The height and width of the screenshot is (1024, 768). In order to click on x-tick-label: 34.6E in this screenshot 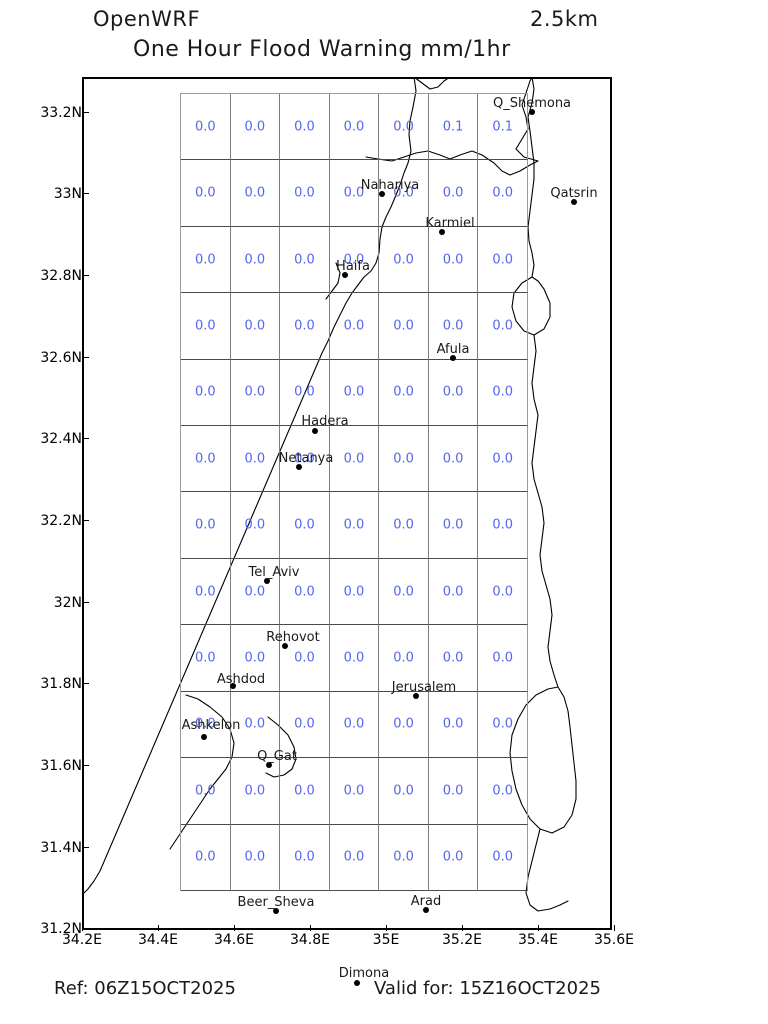, I will do `click(234, 940)`.